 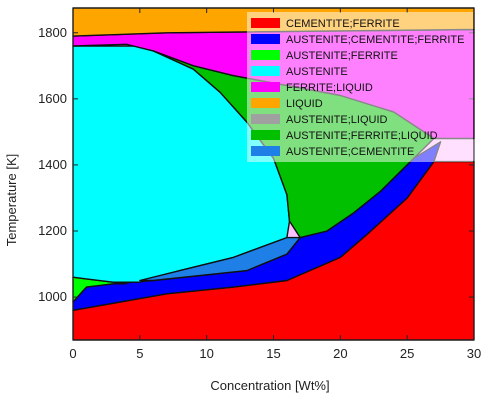 I want to click on phase-region-austenite-cementite, so click(x=220, y=259).